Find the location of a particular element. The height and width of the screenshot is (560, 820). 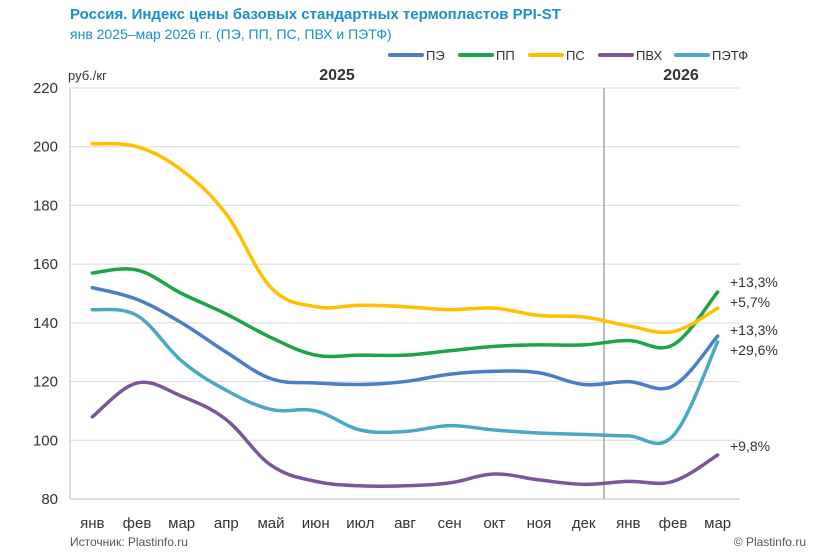

series-line-ПП is located at coordinates (405, 313).